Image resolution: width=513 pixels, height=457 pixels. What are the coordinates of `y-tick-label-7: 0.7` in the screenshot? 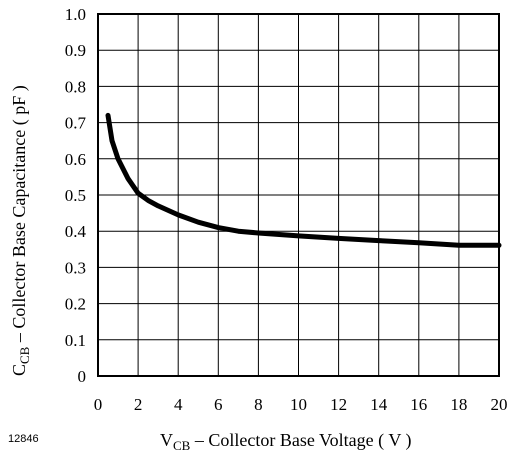 It's located at (76, 123).